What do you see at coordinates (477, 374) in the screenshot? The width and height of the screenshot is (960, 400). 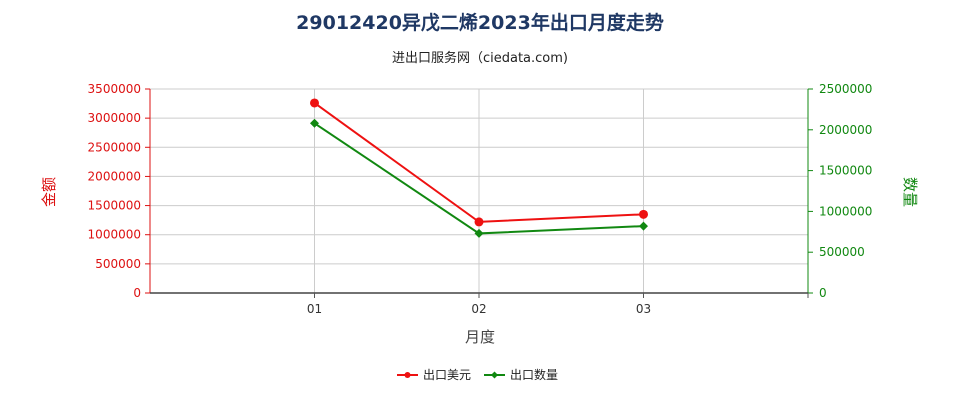 I see `legend: 出口美元 出口数量` at bounding box center [477, 374].